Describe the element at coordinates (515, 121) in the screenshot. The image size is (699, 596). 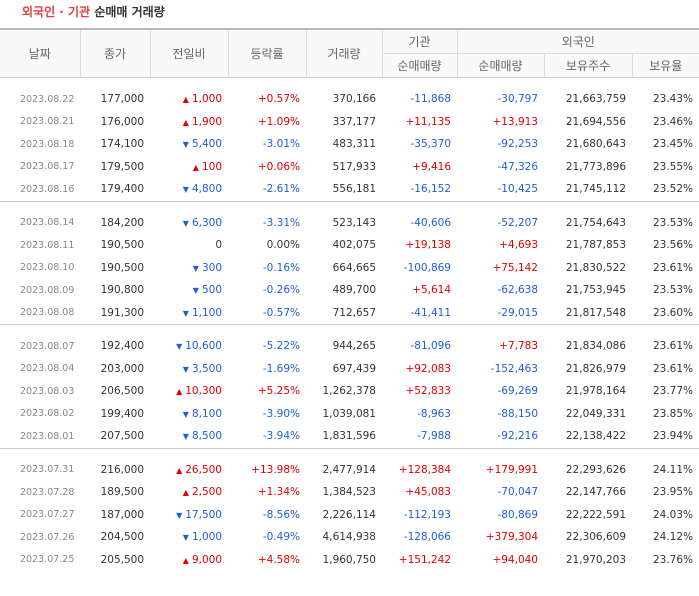
I see `cell-foreign-net: +13,913` at that location.